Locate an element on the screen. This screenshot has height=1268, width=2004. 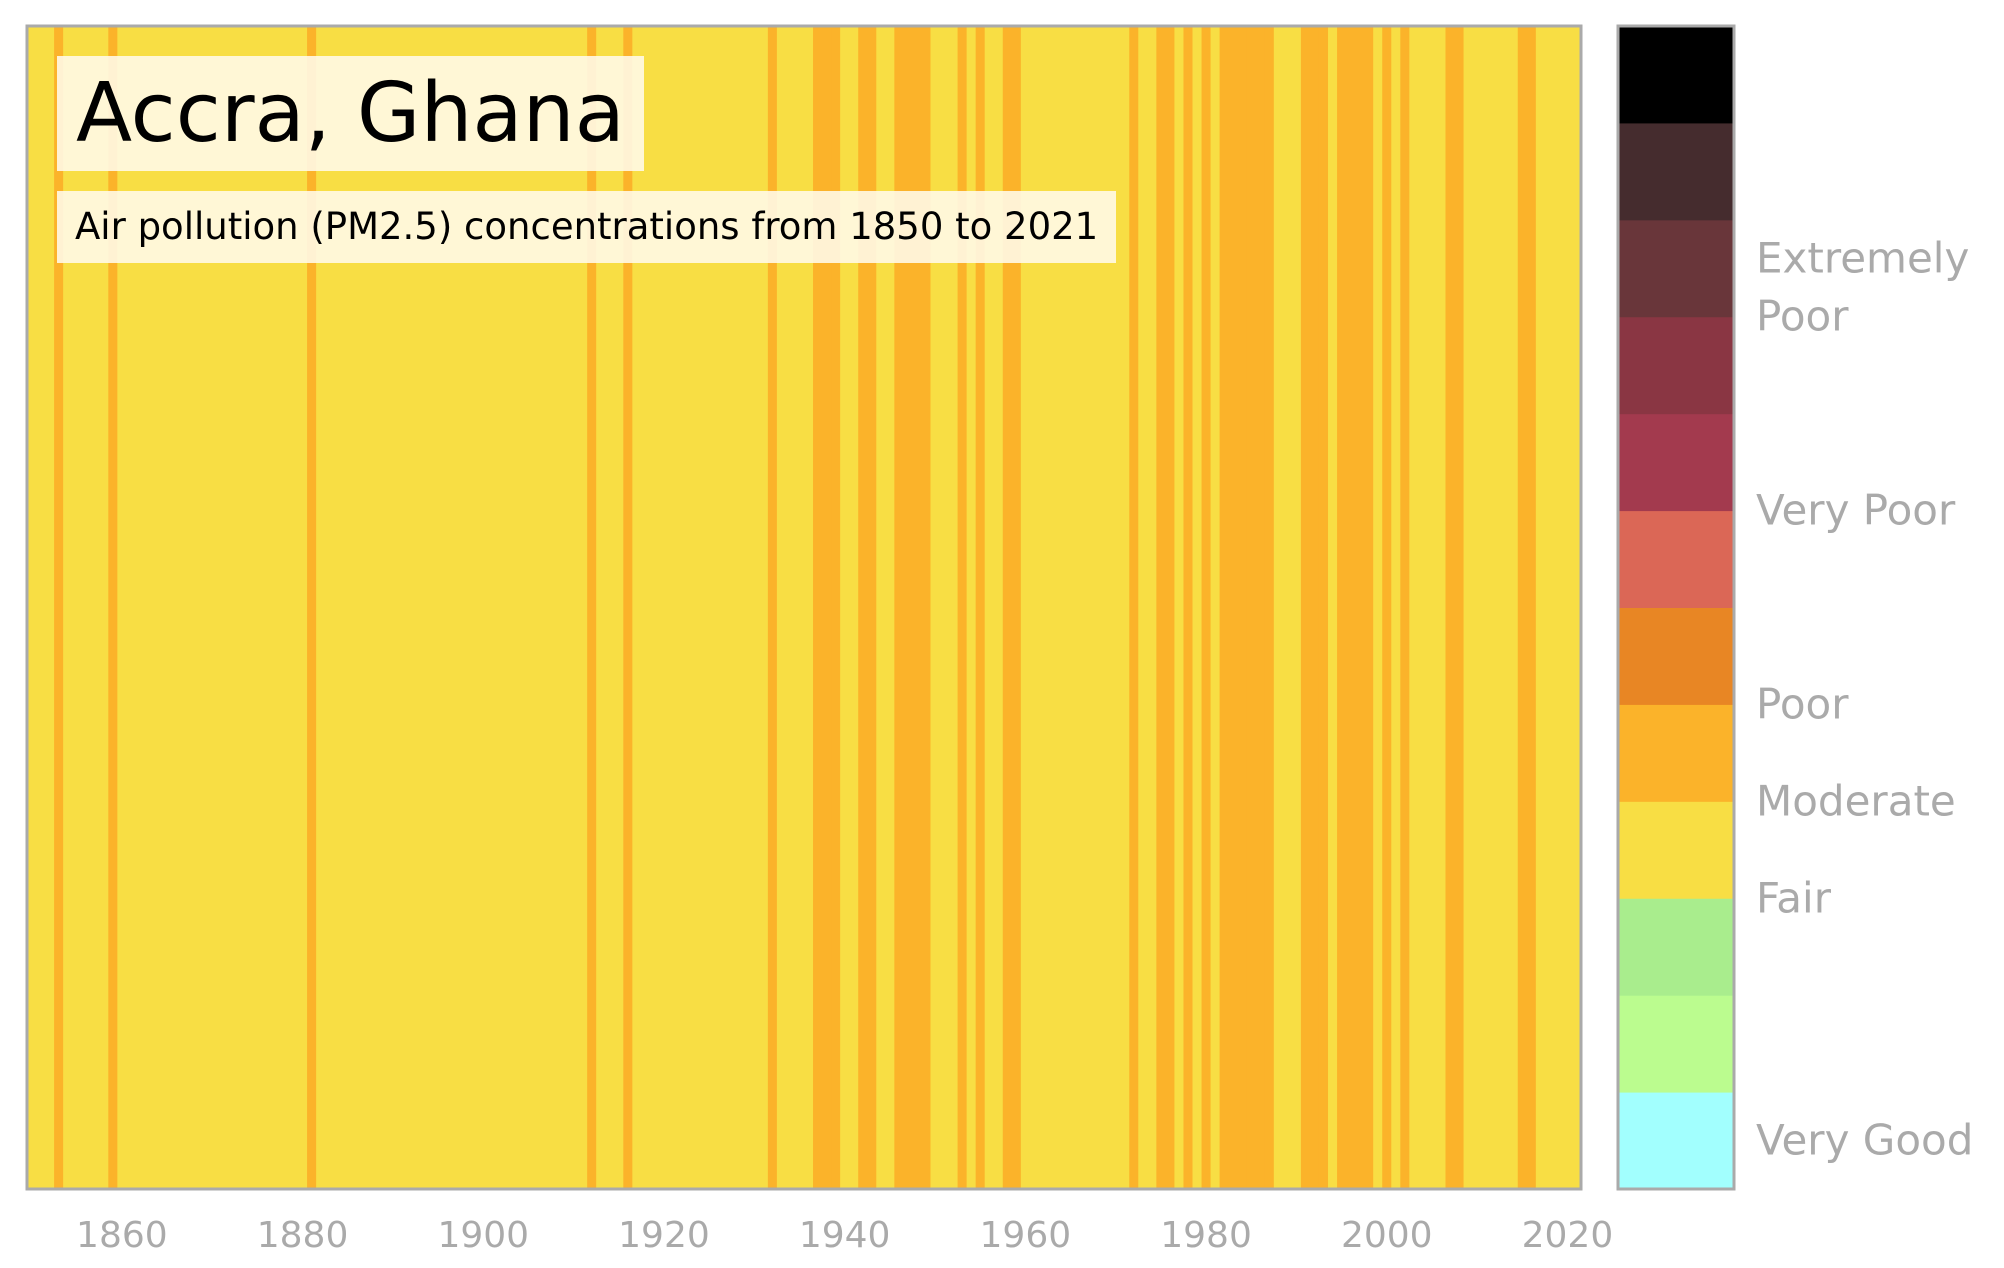
x-tick-label-1900: 1900 is located at coordinates (483, 1235).